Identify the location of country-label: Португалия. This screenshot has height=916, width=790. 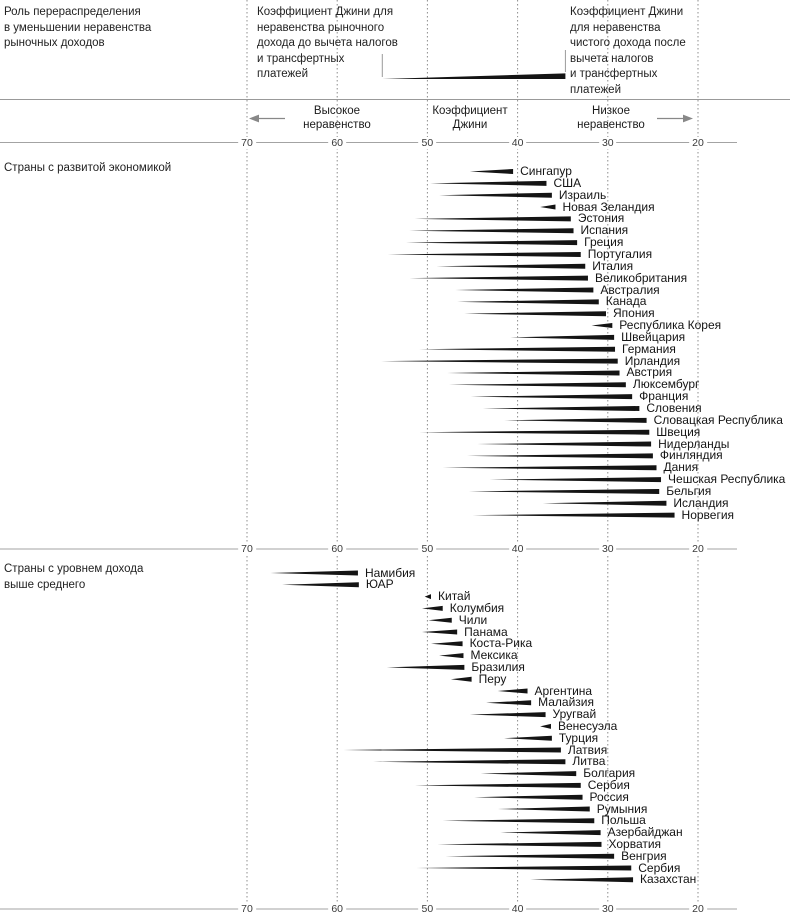
(620, 253).